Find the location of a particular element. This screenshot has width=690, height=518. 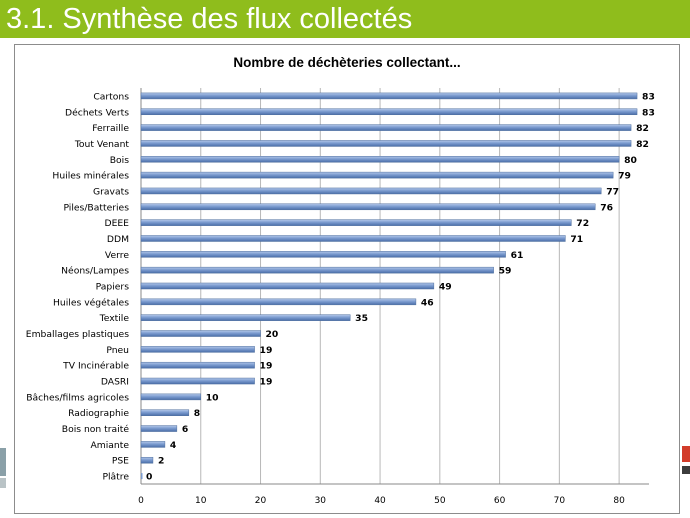

category-label: Néons/Lampes is located at coordinates (95, 271).